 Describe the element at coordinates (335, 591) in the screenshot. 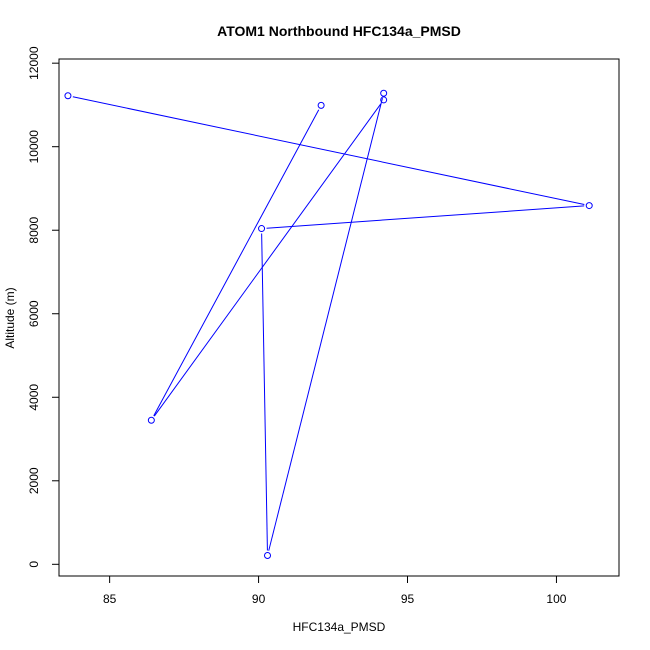

I see `x-axis: 85 90 95 100` at that location.